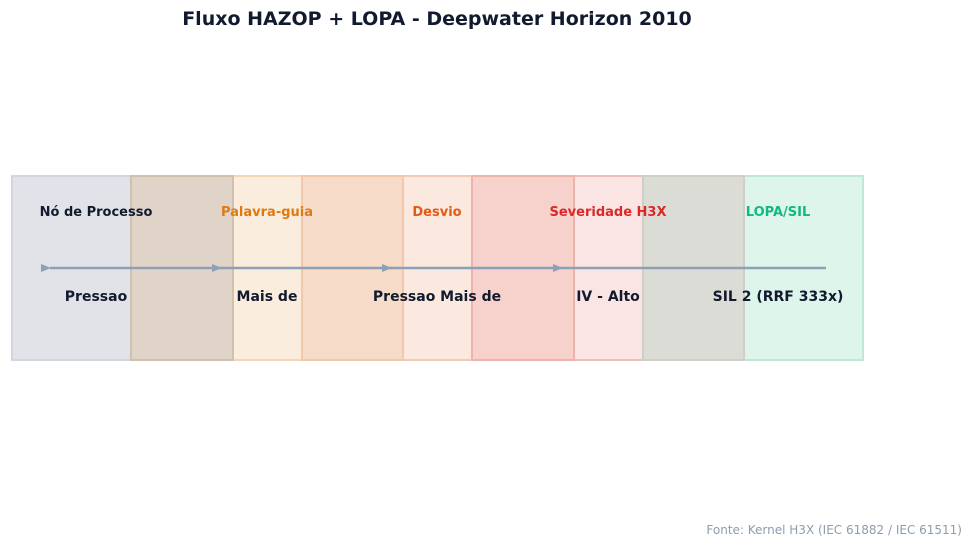 Image resolution: width=973 pixels, height=549 pixels. What do you see at coordinates (608, 297) in the screenshot?
I see `stage-value-severity: IV - Alto` at bounding box center [608, 297].